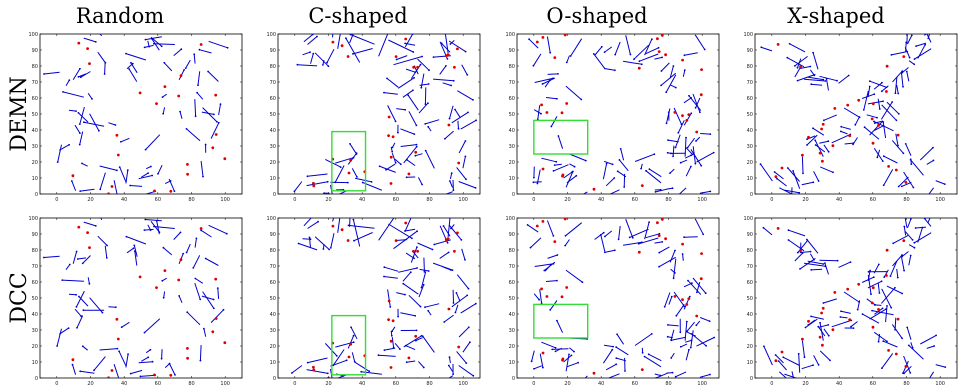 The height and width of the screenshot is (389, 958). I want to click on x-tick-label: 100, so click(463, 384).